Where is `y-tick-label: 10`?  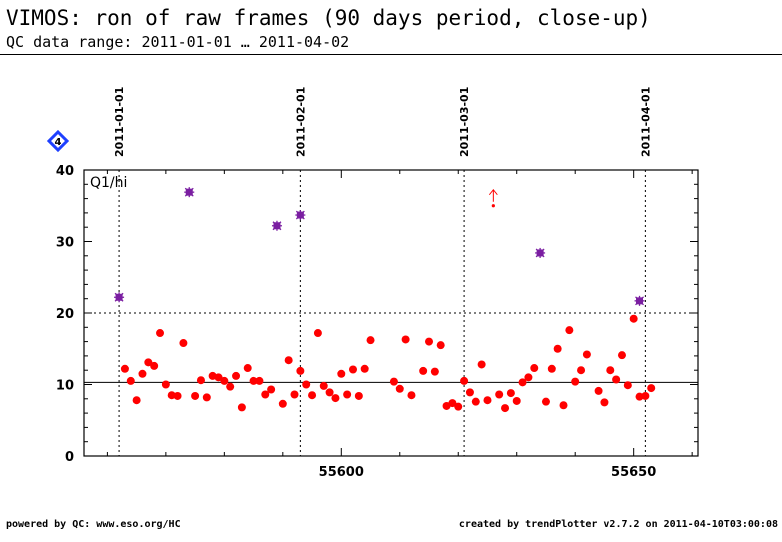 y-tick-label: 10 is located at coordinates (65, 386).